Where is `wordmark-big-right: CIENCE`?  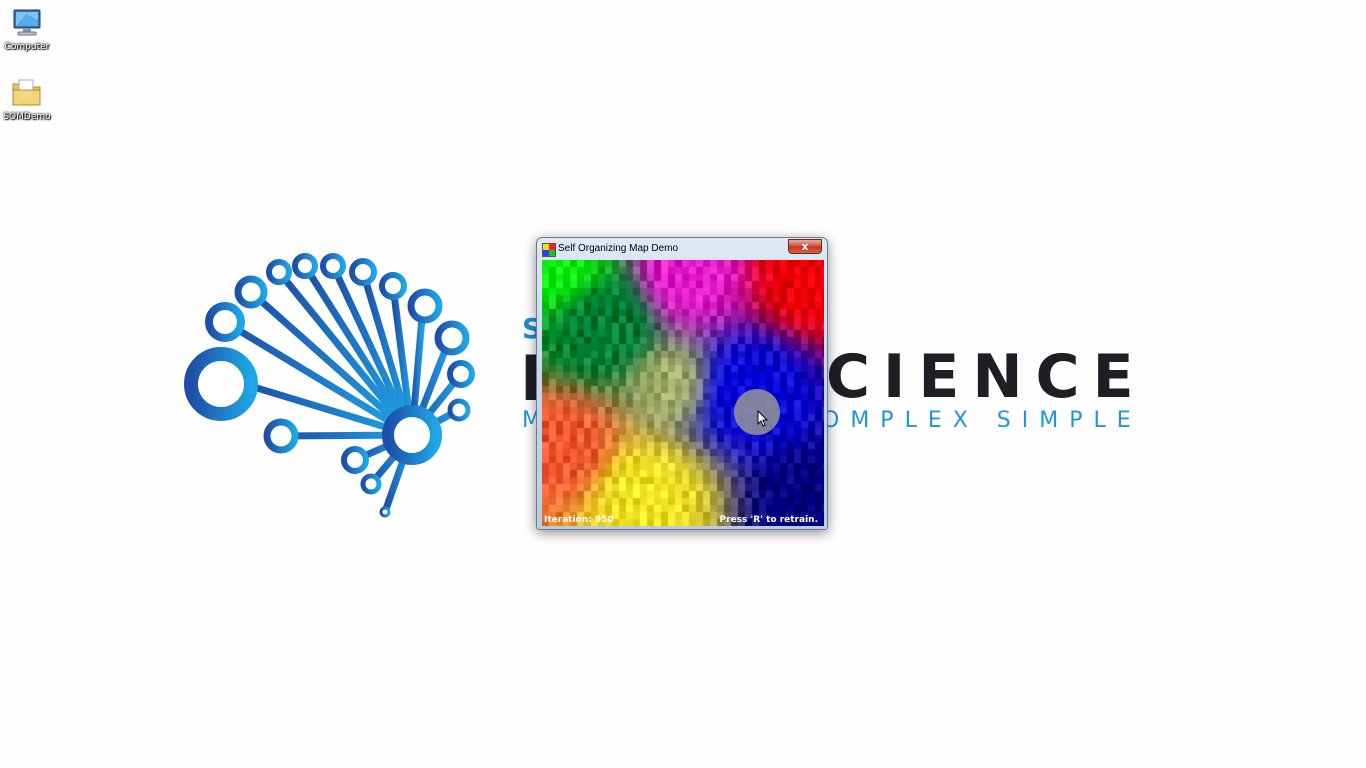 wordmark-big-right: CIENCE is located at coordinates (986, 377).